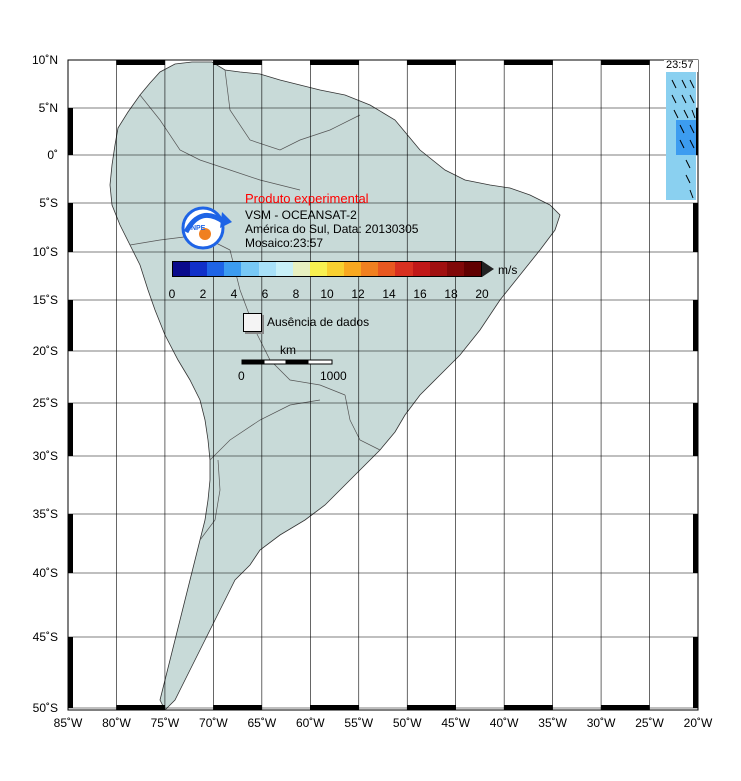 The height and width of the screenshot is (781, 741). Describe the element at coordinates (48, 203) in the screenshot. I see `lat-label: 5˚S` at that location.